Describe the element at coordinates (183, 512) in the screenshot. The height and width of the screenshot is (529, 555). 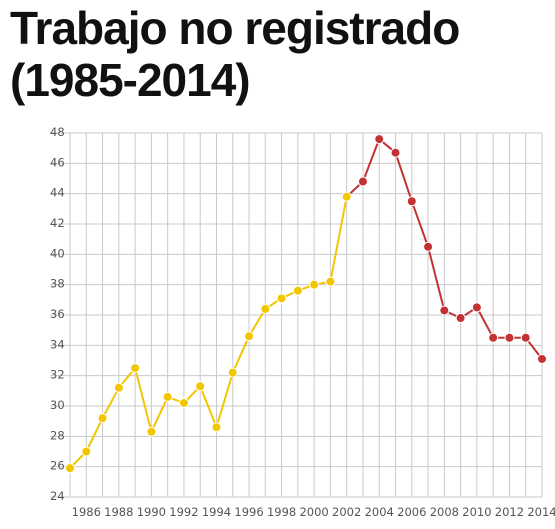
I see `x-tick-label: 1992` at that location.